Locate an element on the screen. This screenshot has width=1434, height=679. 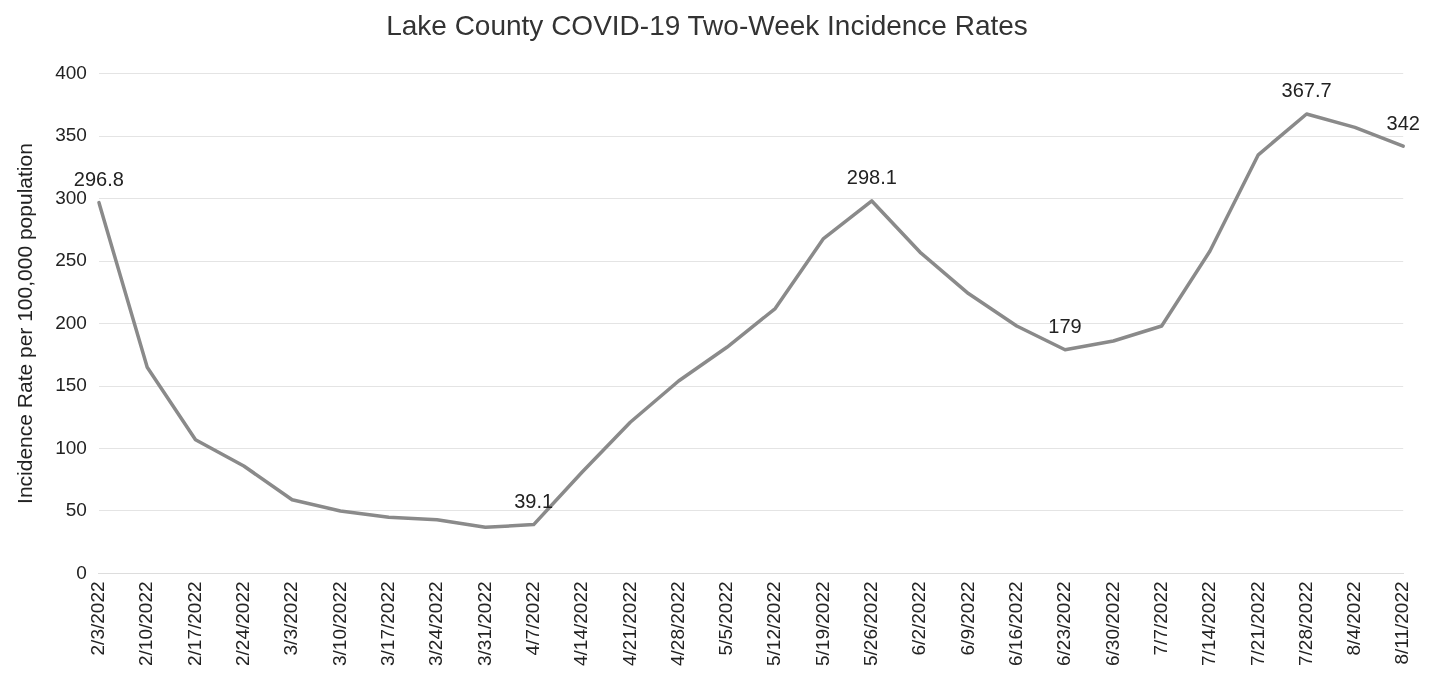
y-tick-label: 200 is located at coordinates (71, 322).